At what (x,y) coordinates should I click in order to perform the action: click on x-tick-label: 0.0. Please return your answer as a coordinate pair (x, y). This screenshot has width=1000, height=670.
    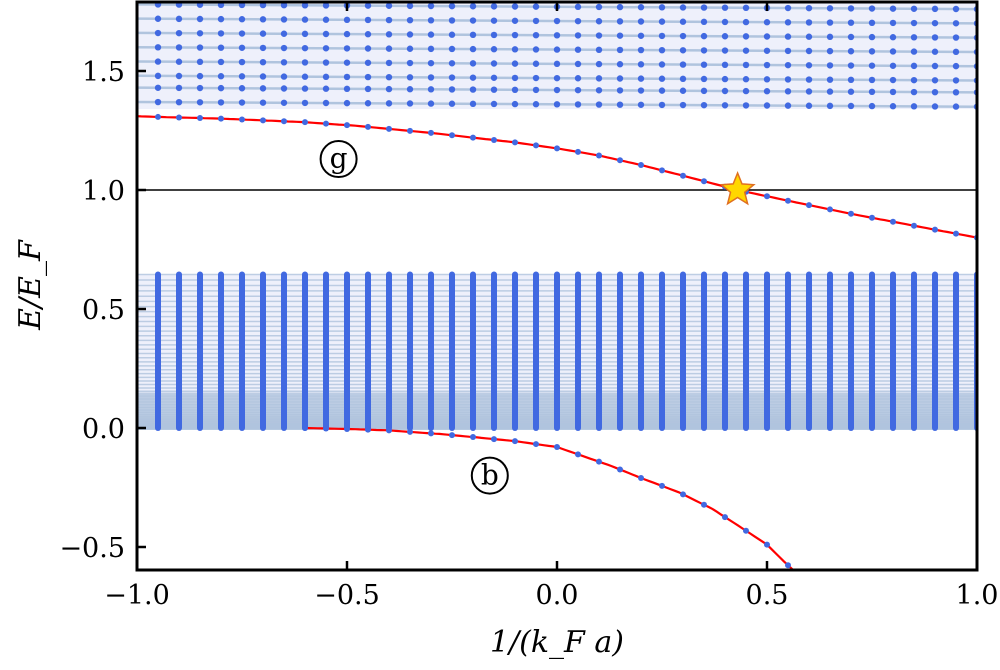
    Looking at the image, I should click on (557, 595).